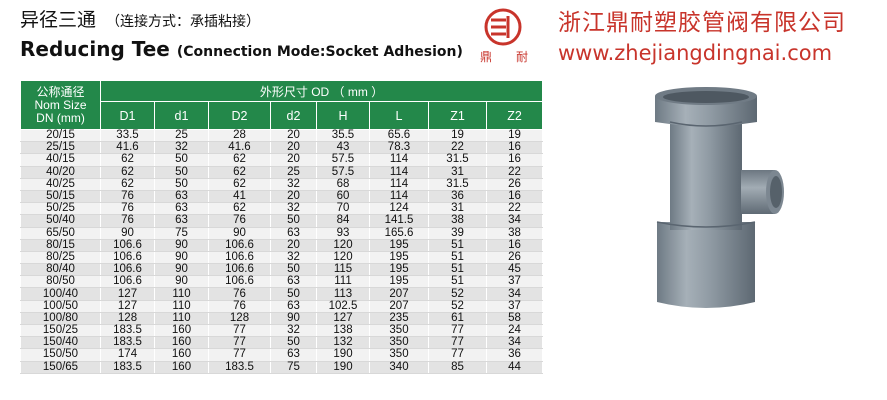 Image resolution: width=887 pixels, height=400 pixels. What do you see at coordinates (457, 221) in the screenshot?
I see `dimension-cell: 38` at bounding box center [457, 221].